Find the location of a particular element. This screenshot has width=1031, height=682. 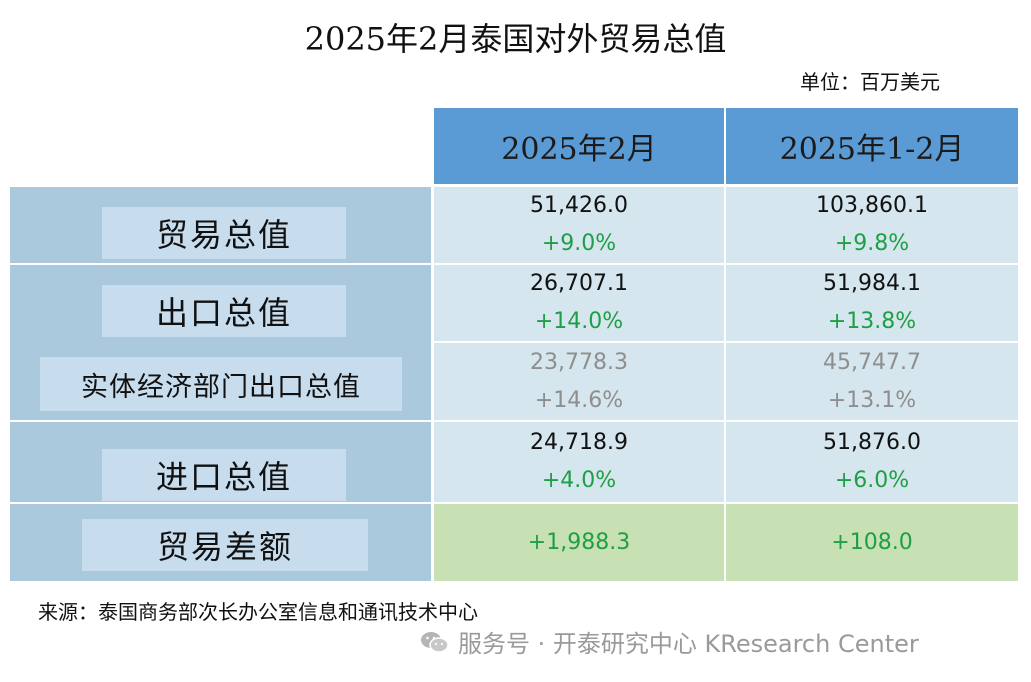

growth-percent: +6.0% is located at coordinates (872, 480).